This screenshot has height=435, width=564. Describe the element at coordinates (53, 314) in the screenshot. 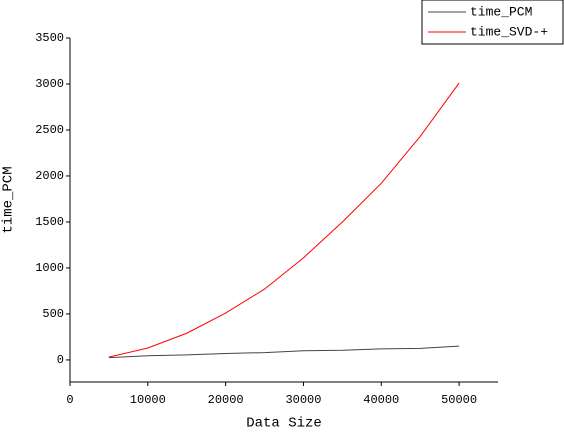

I see `y-tick-label: 500` at that location.